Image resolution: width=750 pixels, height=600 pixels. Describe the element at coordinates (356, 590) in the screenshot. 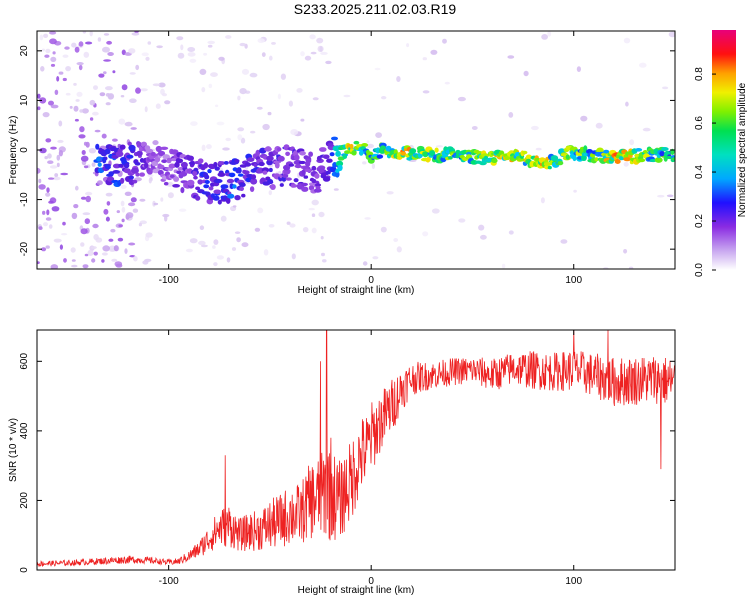

I see `snr-x-axis-label: Height of straight line (km)` at that location.